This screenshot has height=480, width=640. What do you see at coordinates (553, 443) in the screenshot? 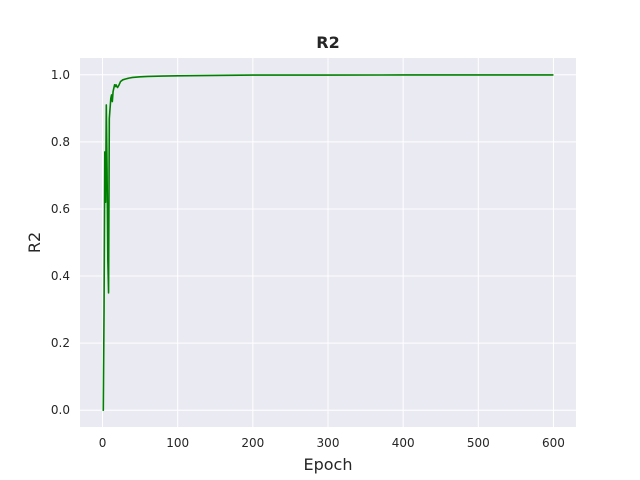
I see `x-tick-label: 600` at bounding box center [553, 443].